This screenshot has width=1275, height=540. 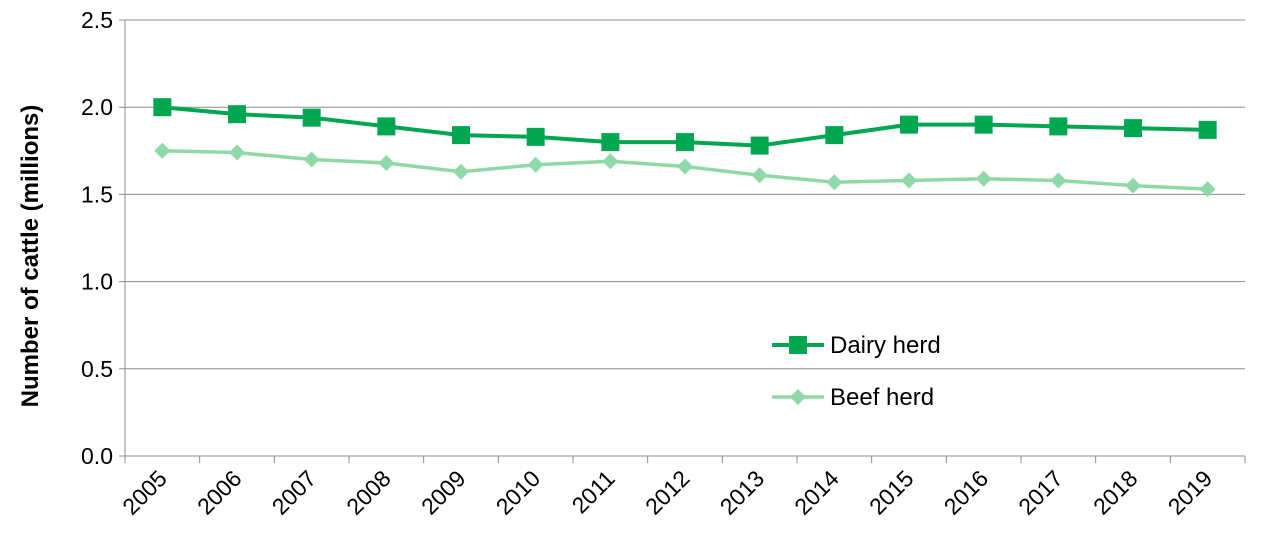 I want to click on x-tick-label: 2012, so click(x=667, y=492).